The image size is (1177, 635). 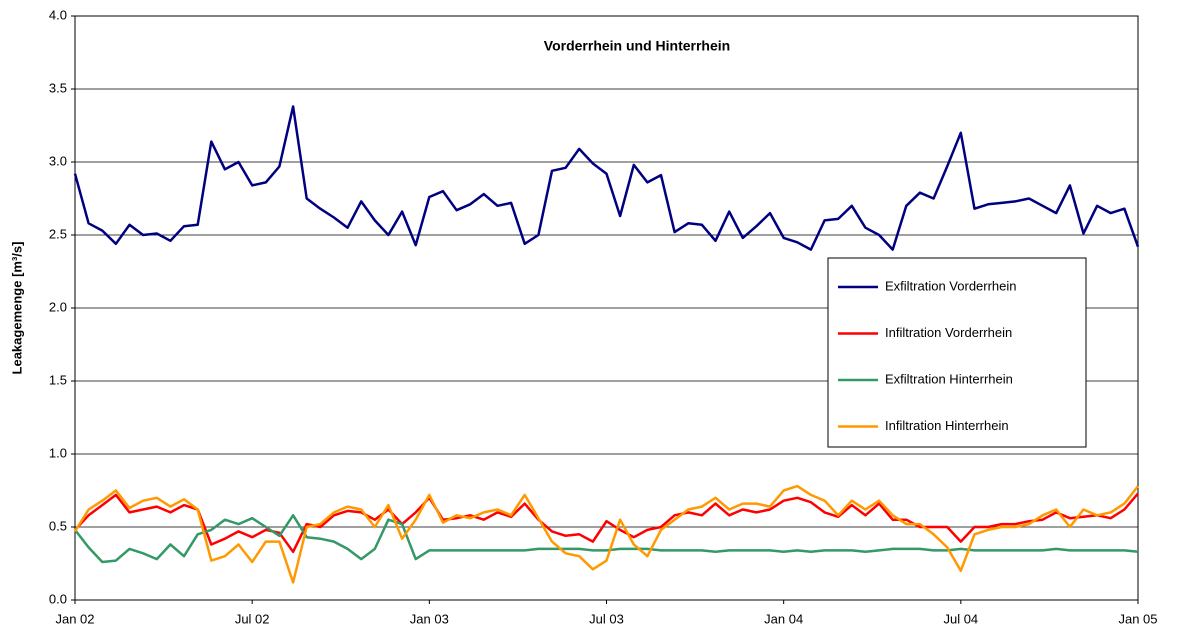 What do you see at coordinates (58, 87) in the screenshot?
I see `y-tick-label: 3.5` at bounding box center [58, 87].